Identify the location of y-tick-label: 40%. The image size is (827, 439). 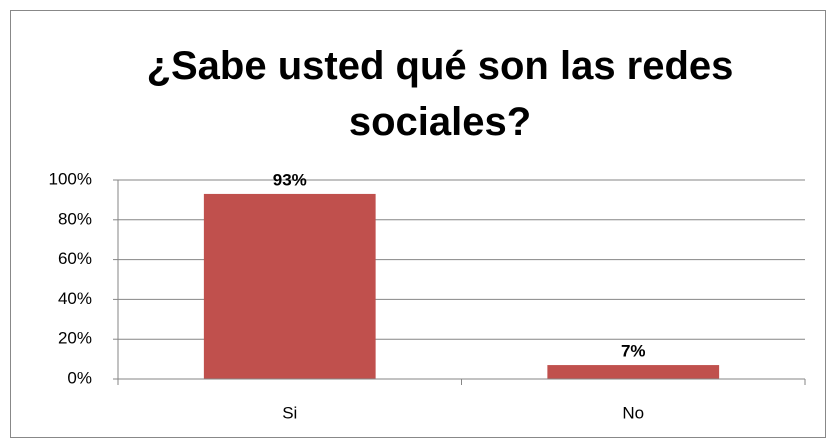
(75, 298).